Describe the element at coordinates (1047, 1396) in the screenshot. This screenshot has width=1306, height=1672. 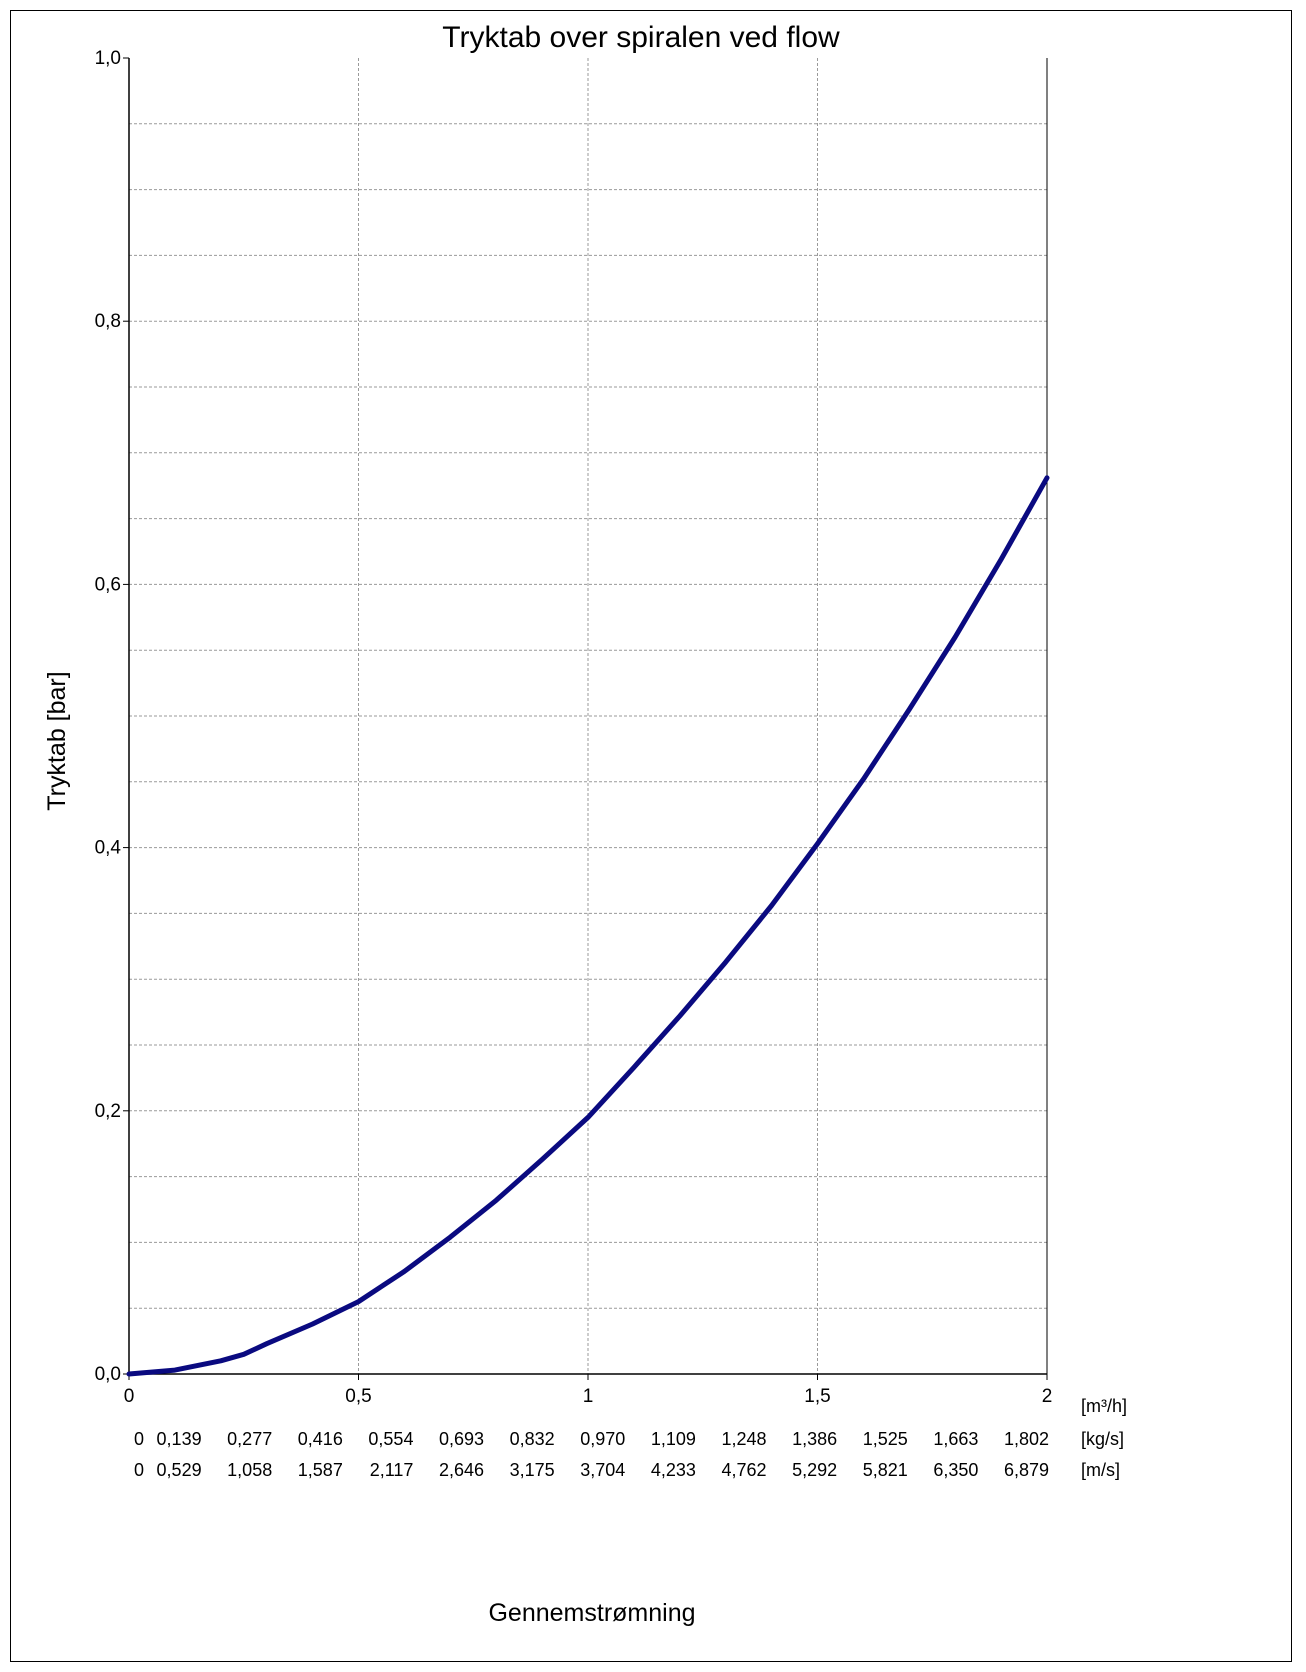
I see `x-tick-label: 2` at that location.